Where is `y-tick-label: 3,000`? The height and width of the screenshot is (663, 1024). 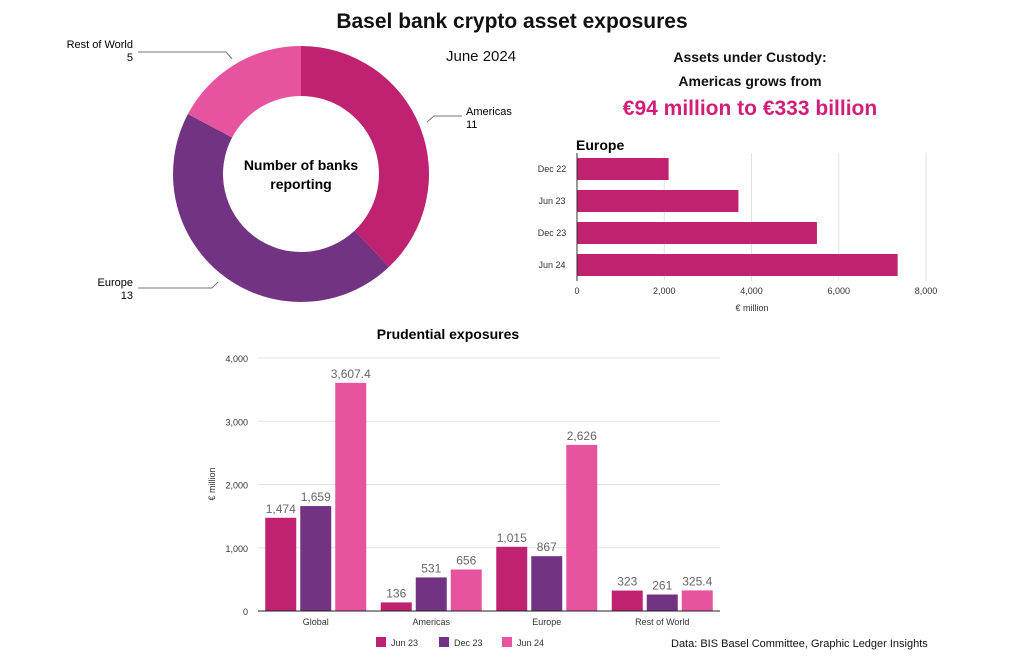
y-tick-label: 3,000 is located at coordinates (236, 422).